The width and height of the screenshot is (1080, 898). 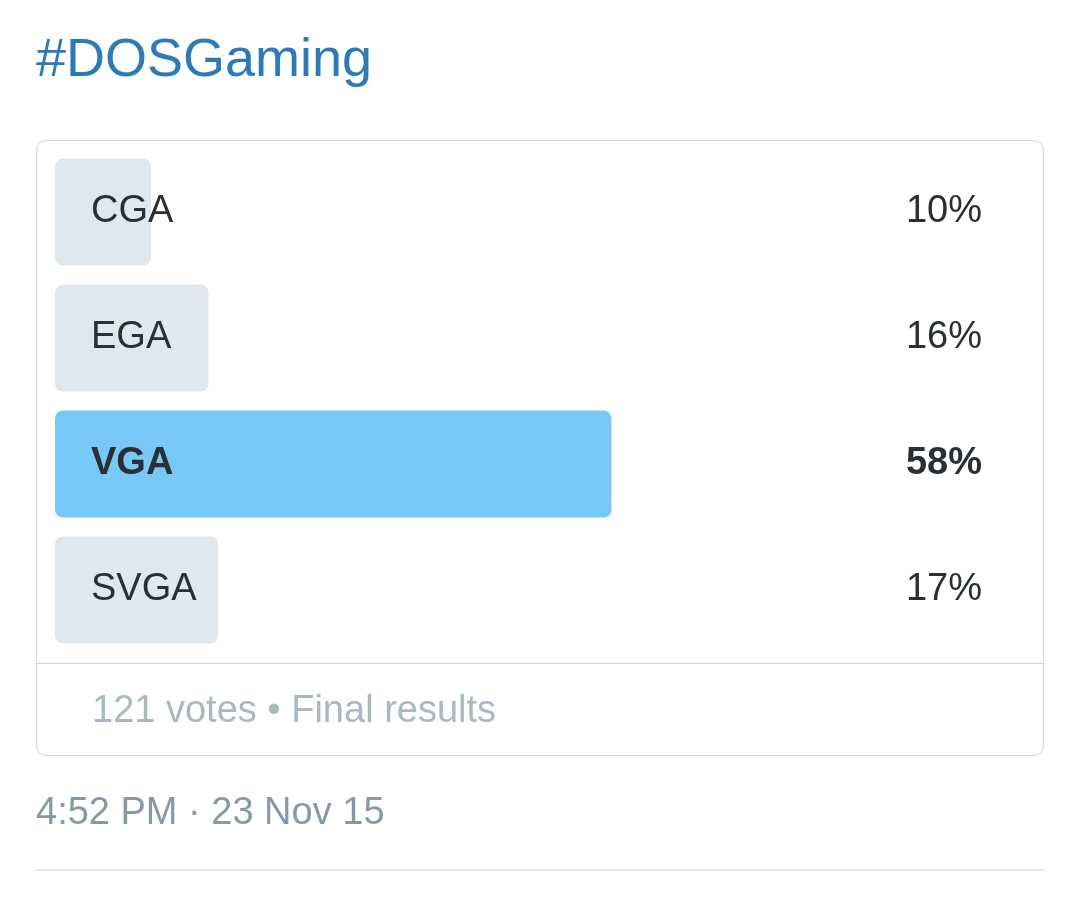 I want to click on data-label: 16%, so click(x=943, y=335).